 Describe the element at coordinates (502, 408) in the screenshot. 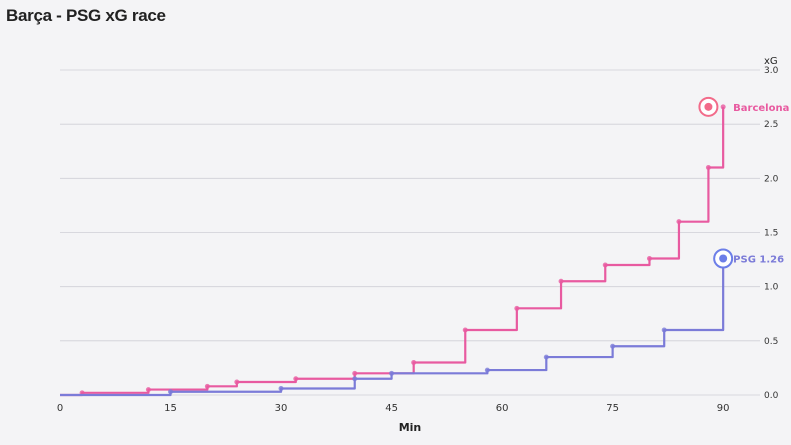

I see `x-tick-label: 60` at that location.